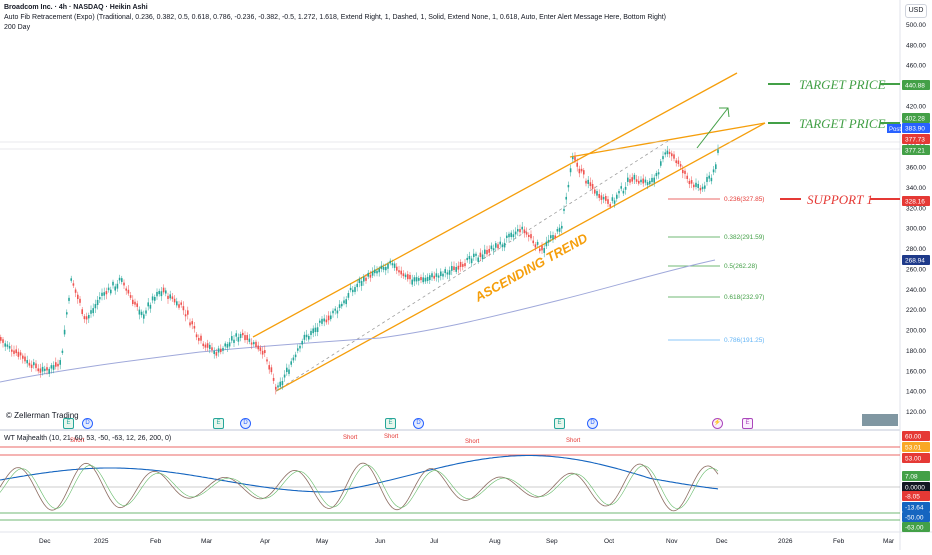  Describe the element at coordinates (880, 420) in the screenshot. I see `indicator-toggle` at that location.